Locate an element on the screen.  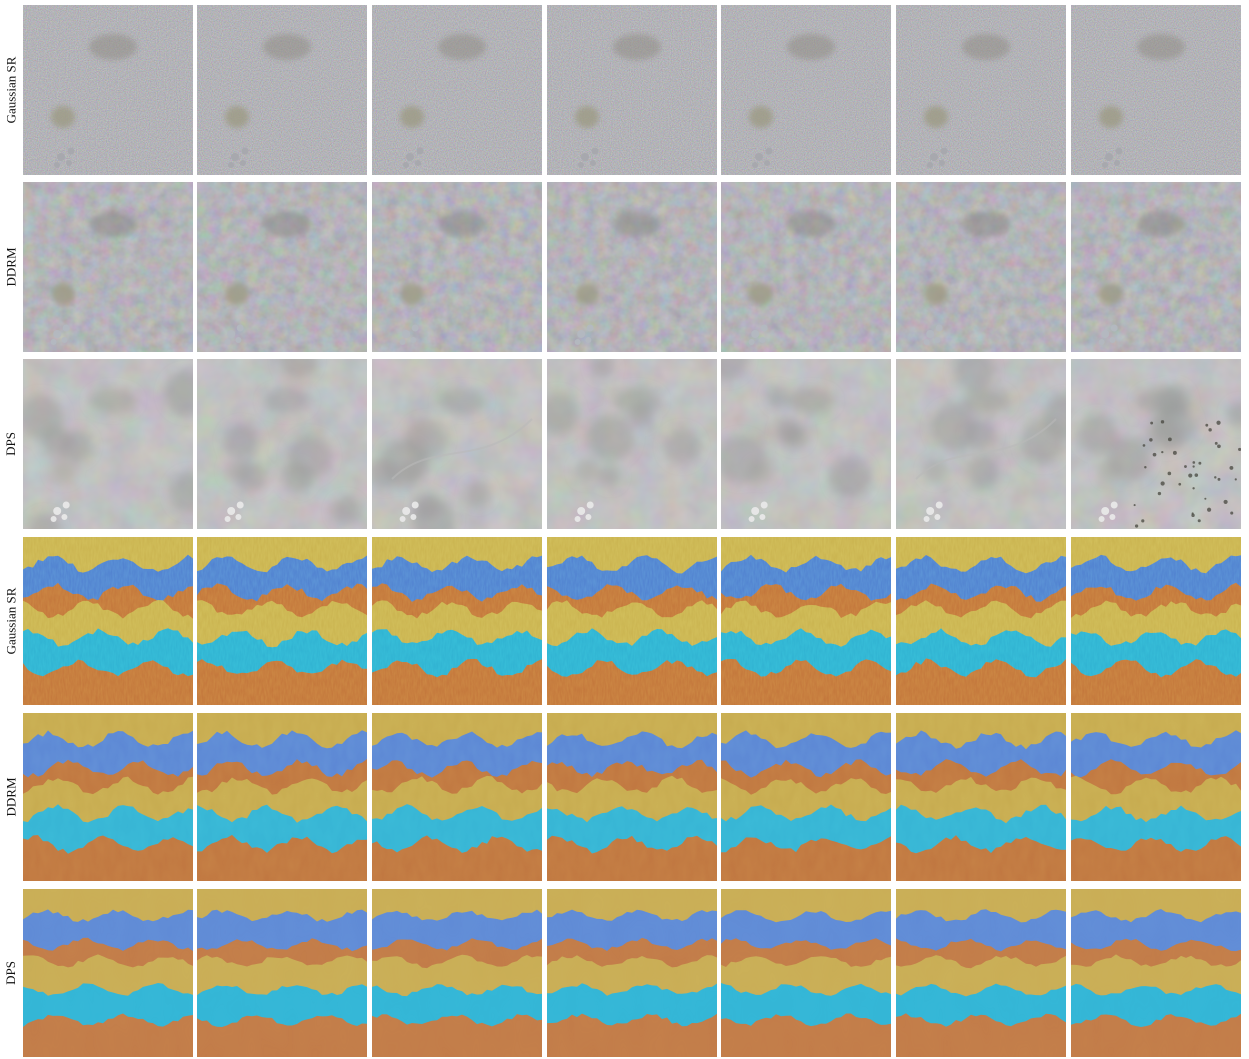
row-label-6: DPS is located at coordinates (11, 973).